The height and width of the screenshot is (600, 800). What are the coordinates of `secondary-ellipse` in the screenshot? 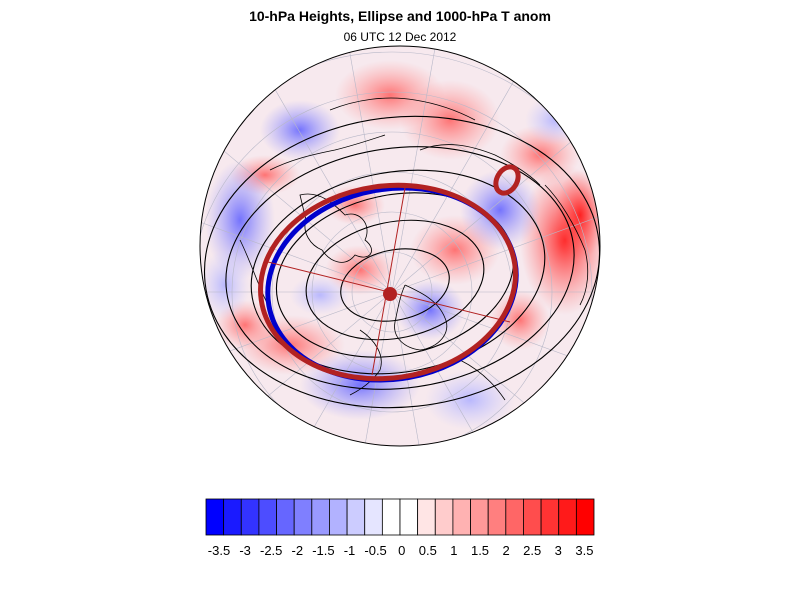 It's located at (507, 180).